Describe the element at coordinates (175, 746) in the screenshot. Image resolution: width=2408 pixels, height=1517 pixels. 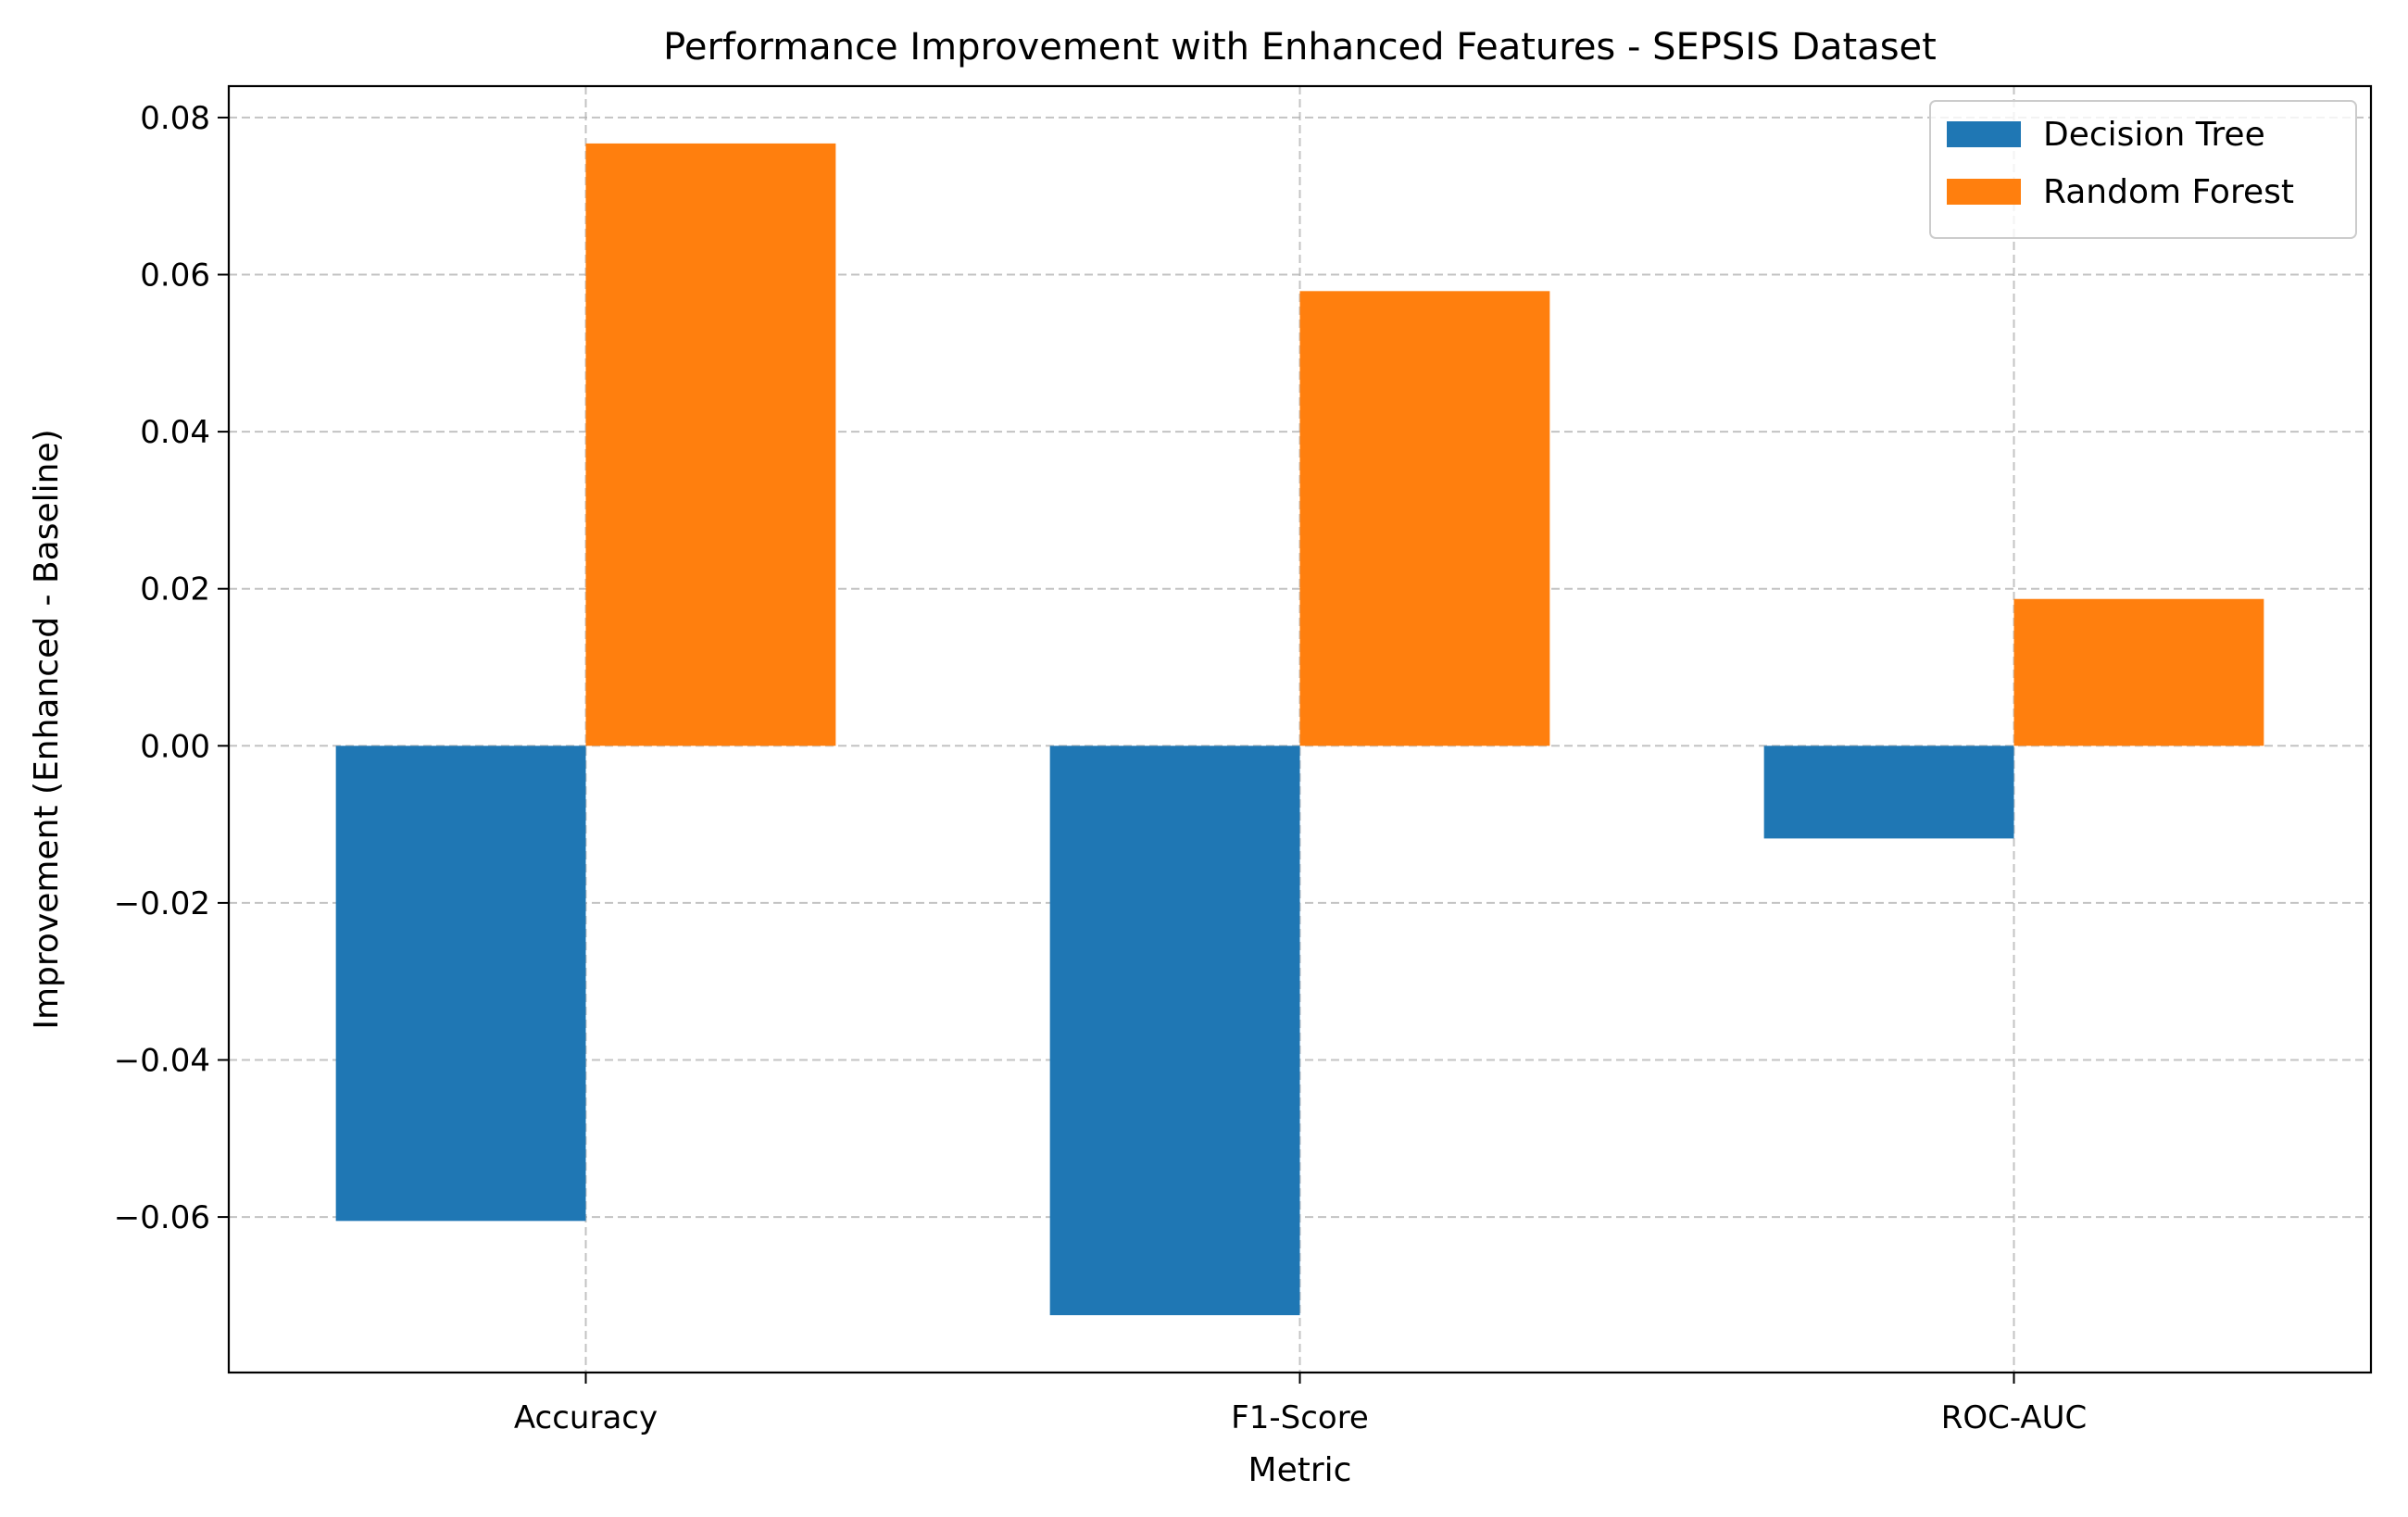
I see `y-tick-label: 0.00` at that location.